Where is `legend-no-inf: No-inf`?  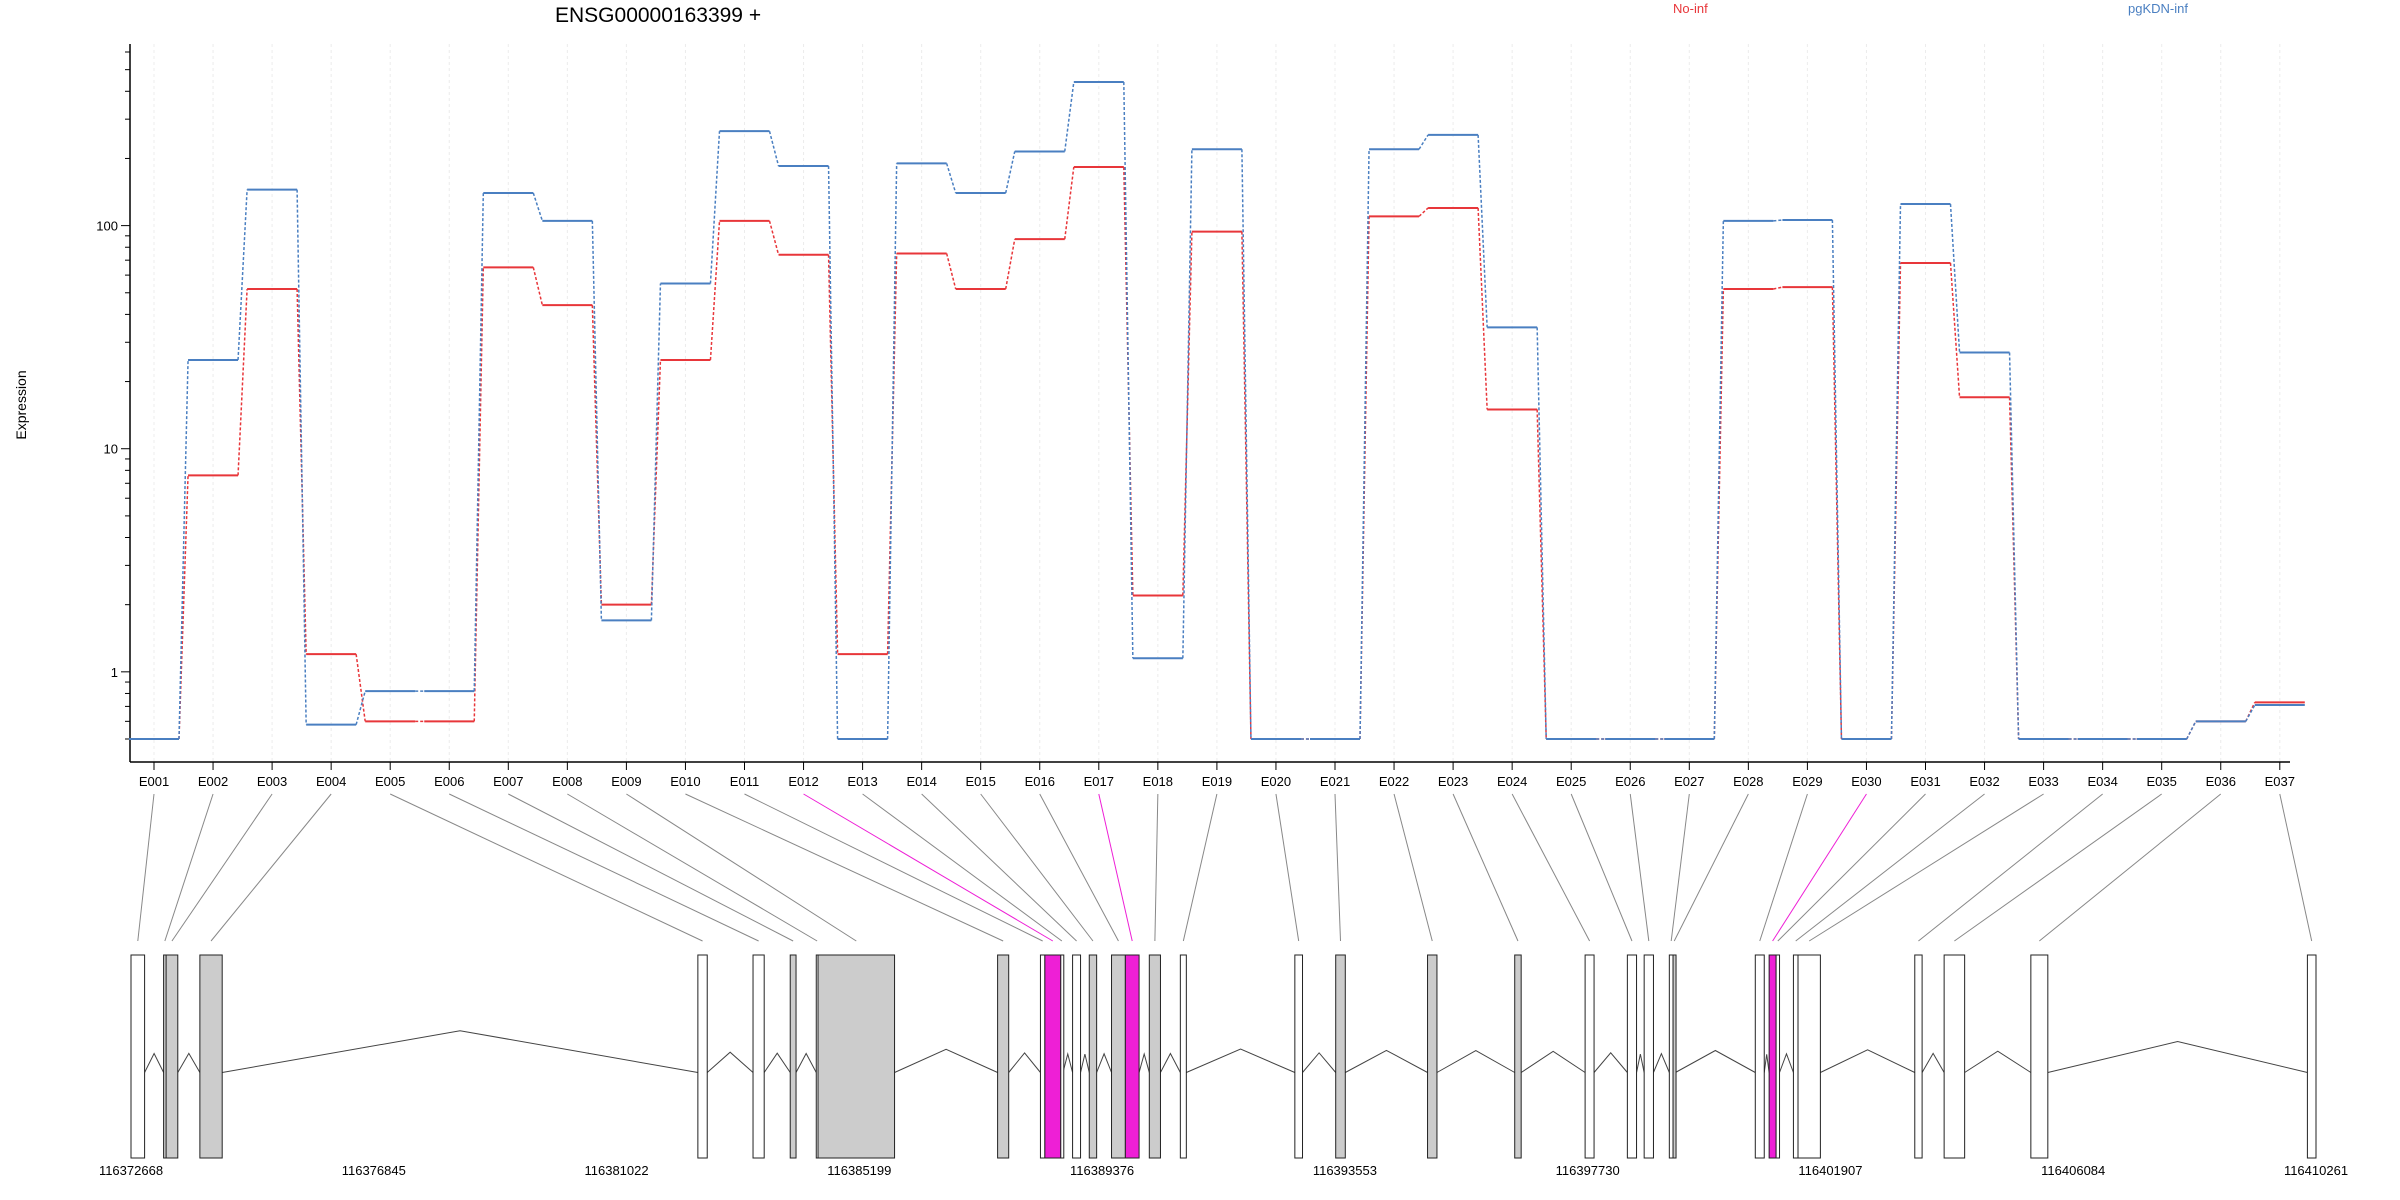 legend-no-inf: No-inf is located at coordinates (1690, 8).